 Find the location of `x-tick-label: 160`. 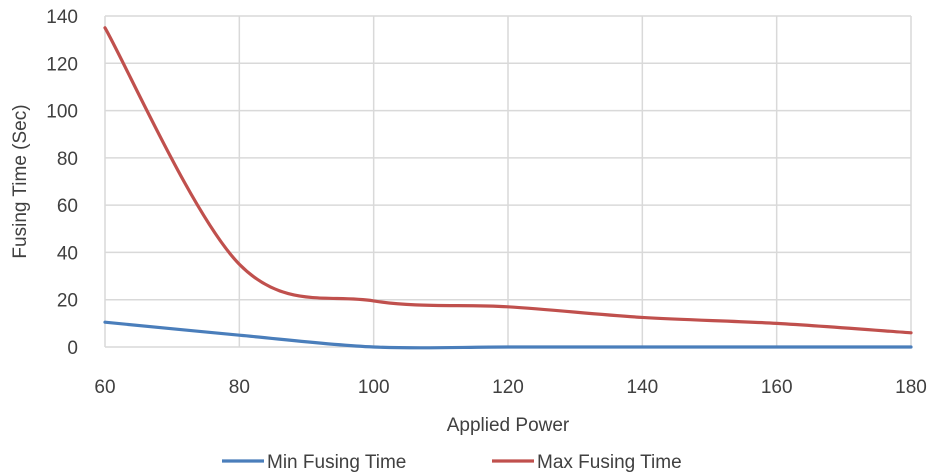

x-tick-label: 160 is located at coordinates (777, 387).